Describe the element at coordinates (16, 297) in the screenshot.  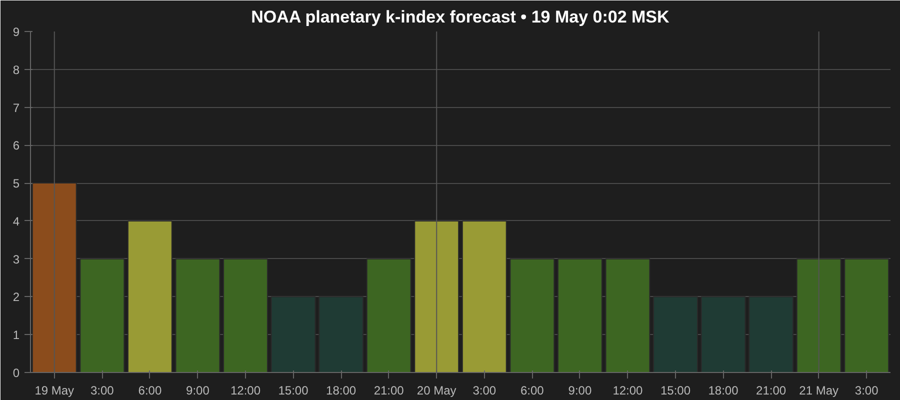
I see `y-tick-label: 2` at that location.